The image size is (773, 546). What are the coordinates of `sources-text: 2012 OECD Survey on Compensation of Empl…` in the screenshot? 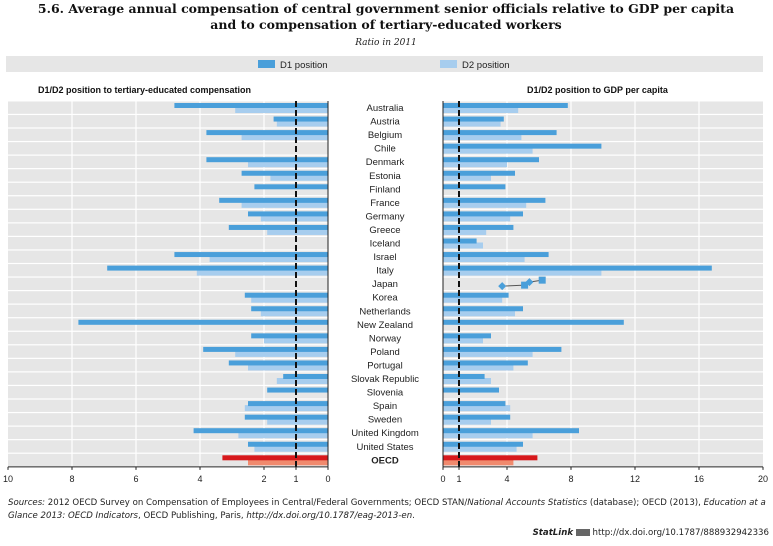 It's located at (256, 503).